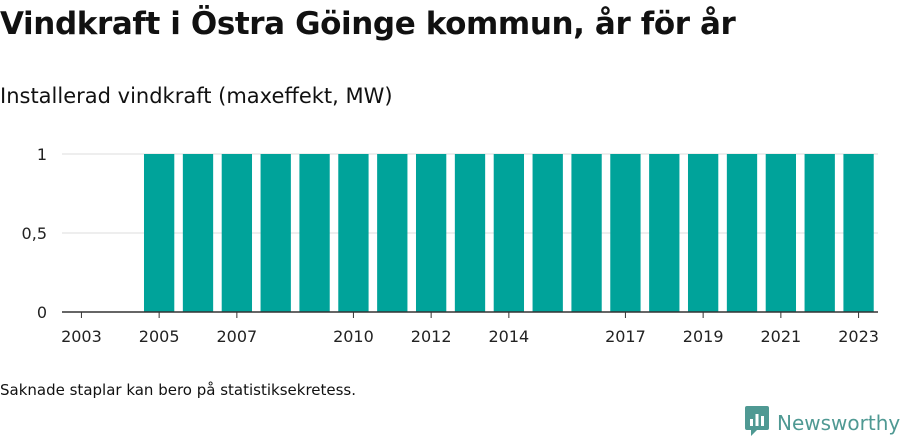  I want to click on bar-2016, so click(586, 233).